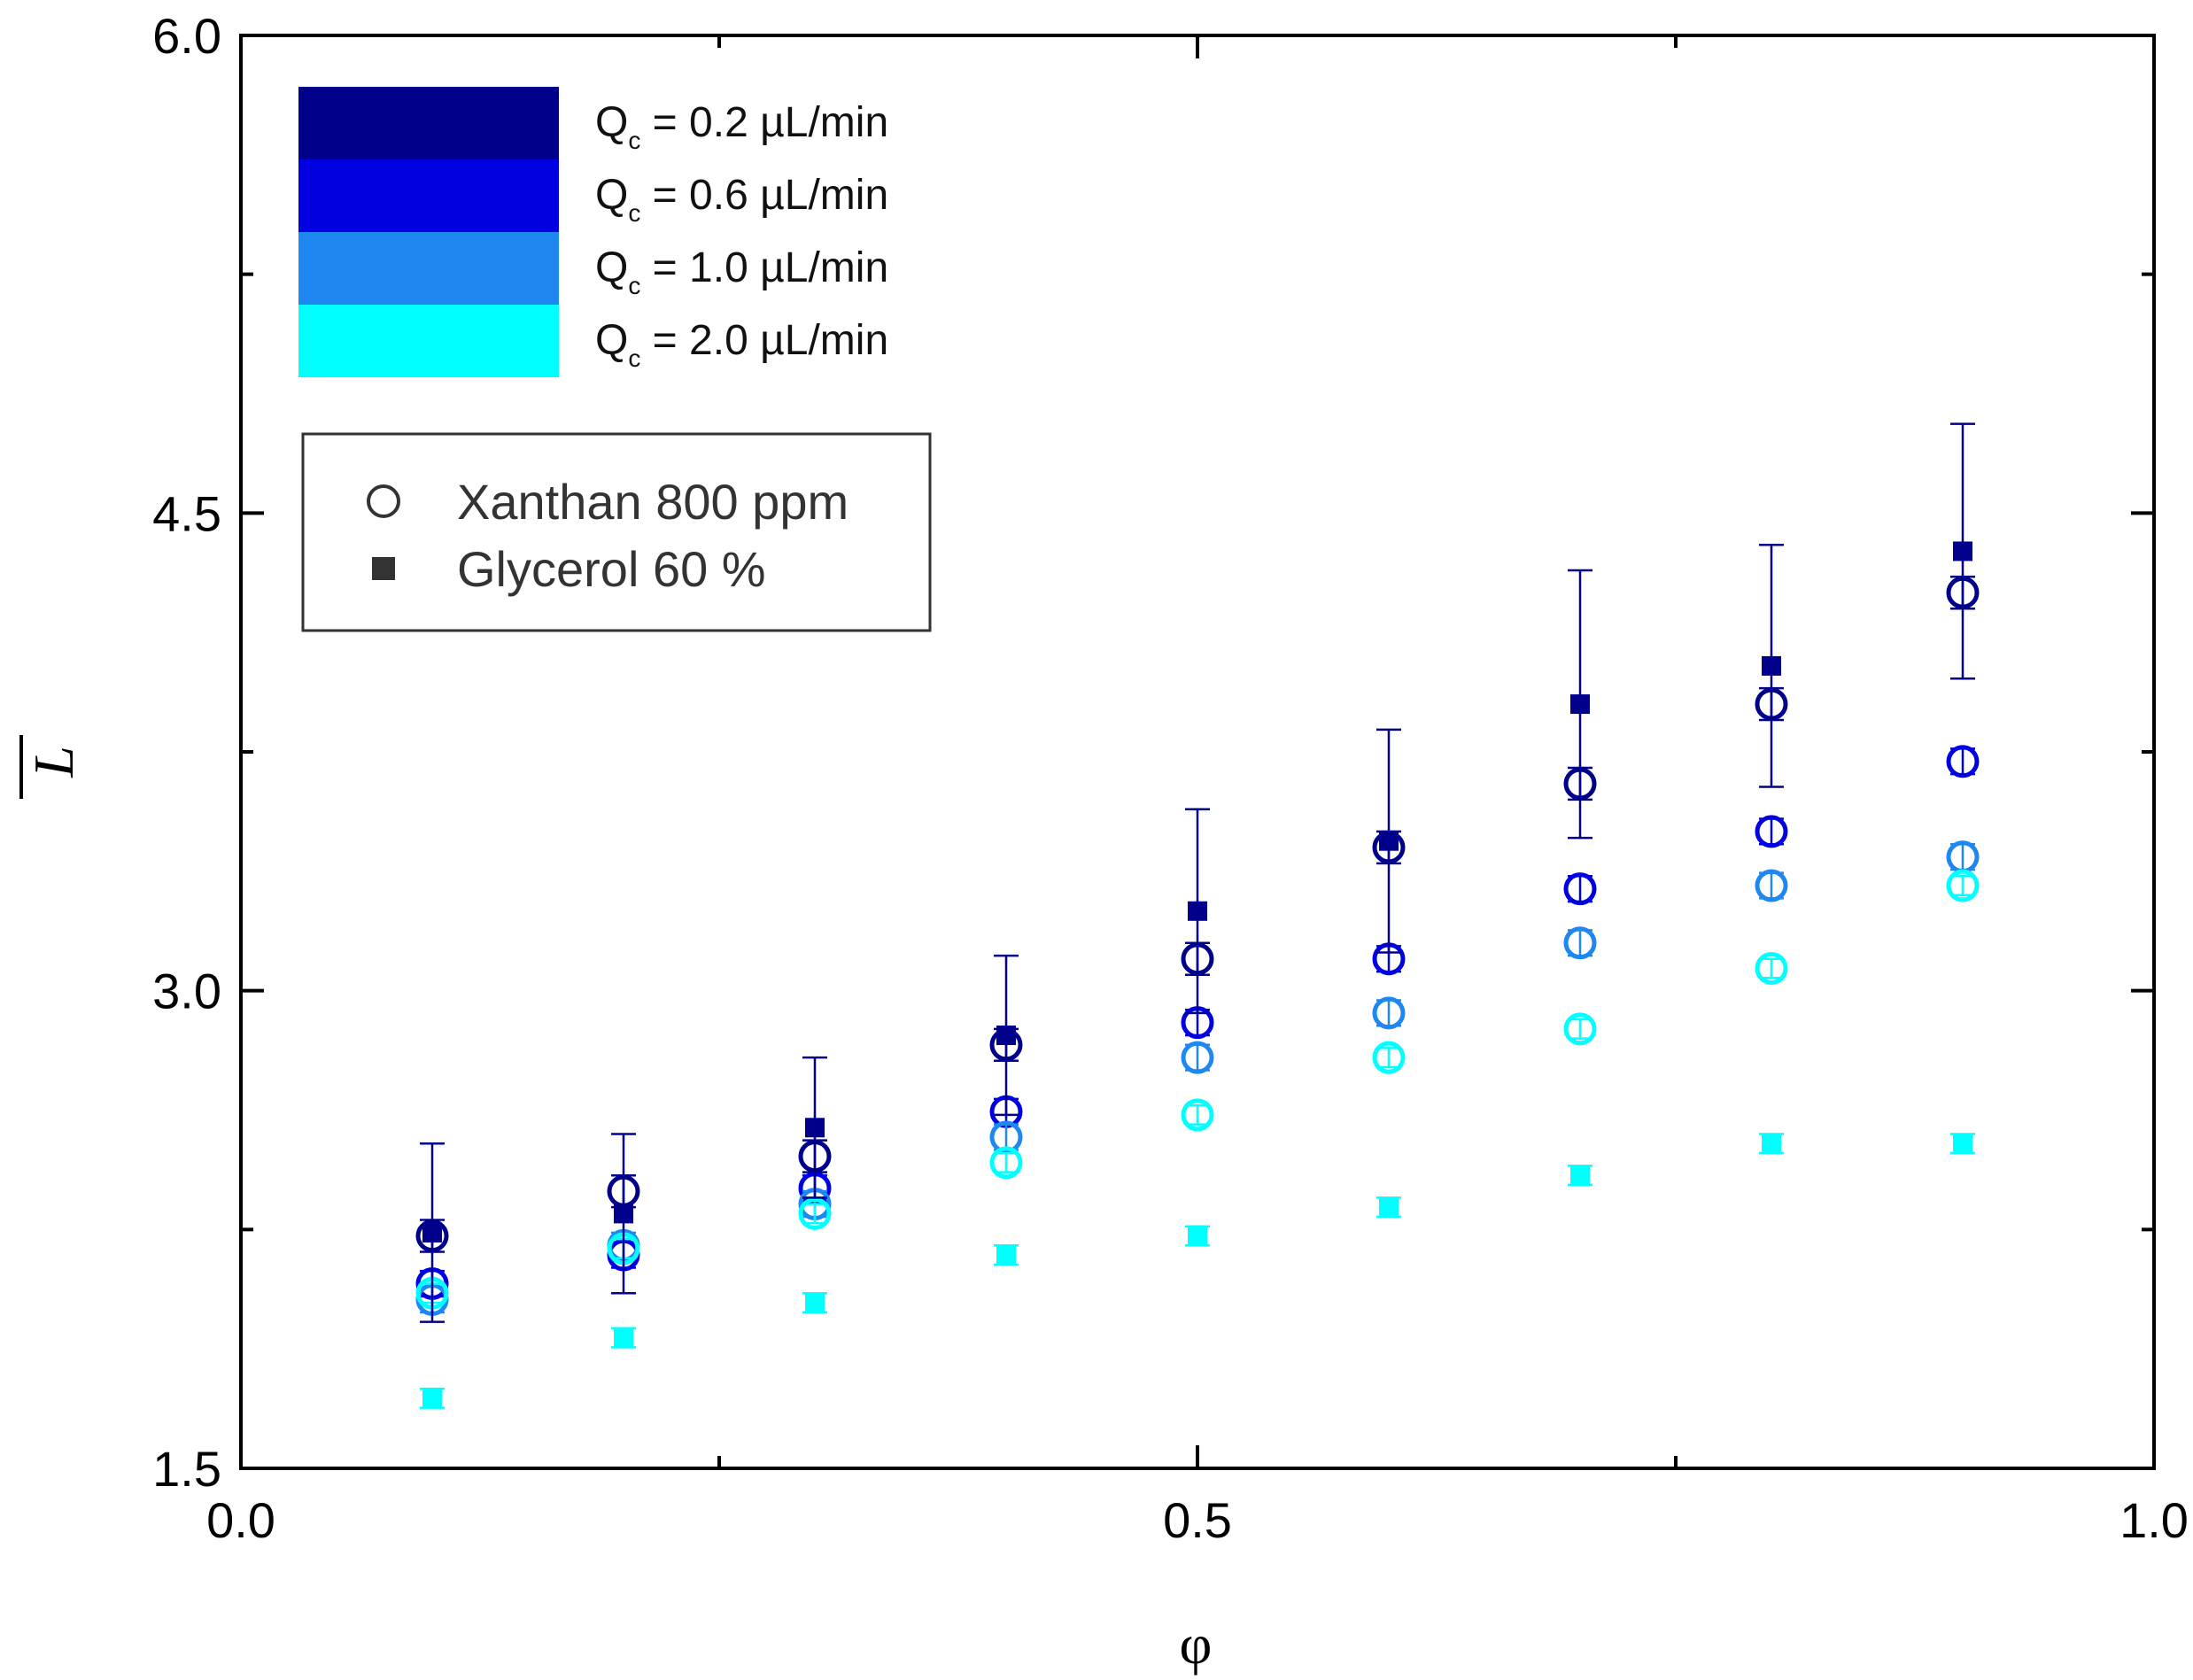 The image size is (2193, 1680). What do you see at coordinates (741, 199) in the screenshot?
I see `legend-label: Qc = 0.6 µL/min` at bounding box center [741, 199].